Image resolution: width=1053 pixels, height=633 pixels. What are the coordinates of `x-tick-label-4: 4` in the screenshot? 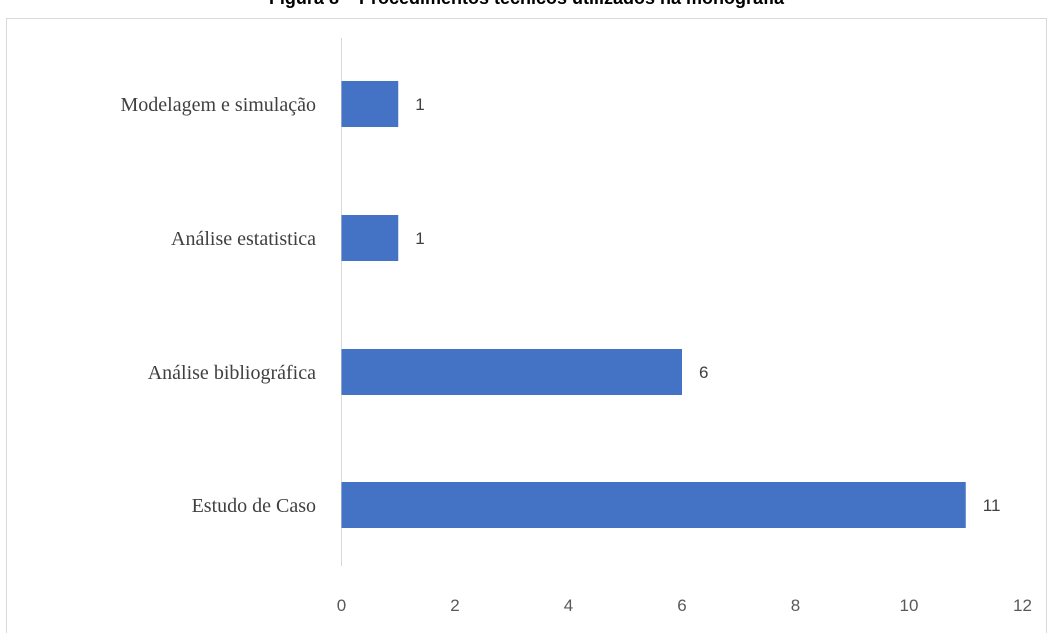 It's located at (568, 605).